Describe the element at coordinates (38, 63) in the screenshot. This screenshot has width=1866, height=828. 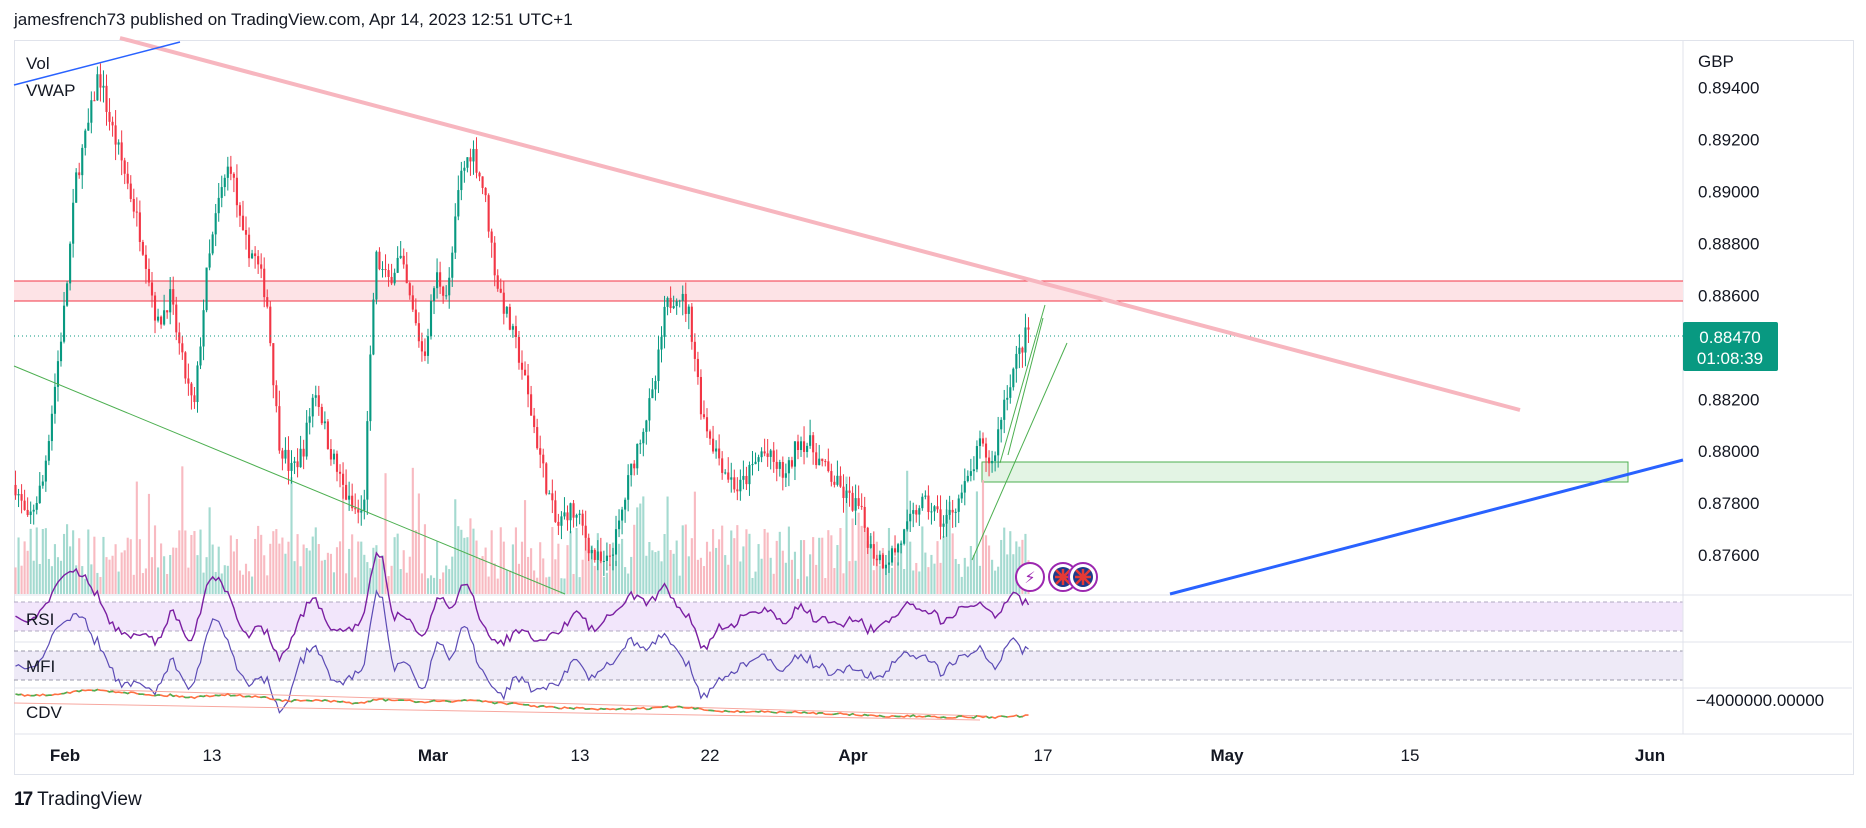
I see `legend-vol: Vol` at that location.